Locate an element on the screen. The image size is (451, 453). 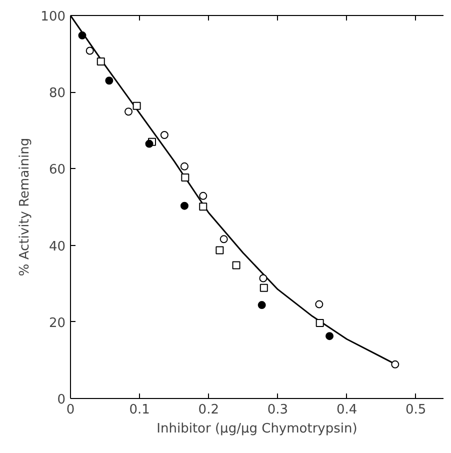
x-tick-label: 0.2 is located at coordinates (208, 410).